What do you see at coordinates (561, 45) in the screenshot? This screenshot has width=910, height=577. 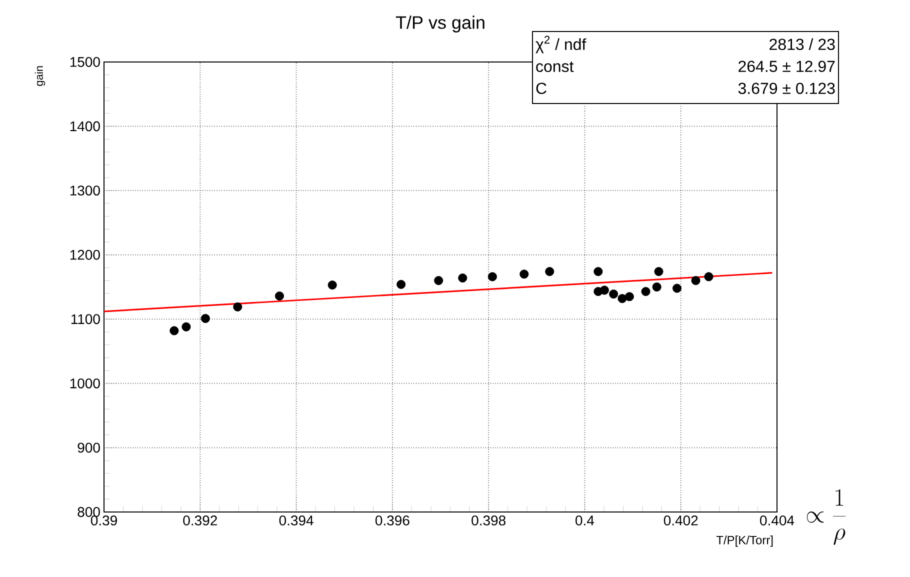 I see `text: χ$^{2}$ / ndf` at bounding box center [561, 45].